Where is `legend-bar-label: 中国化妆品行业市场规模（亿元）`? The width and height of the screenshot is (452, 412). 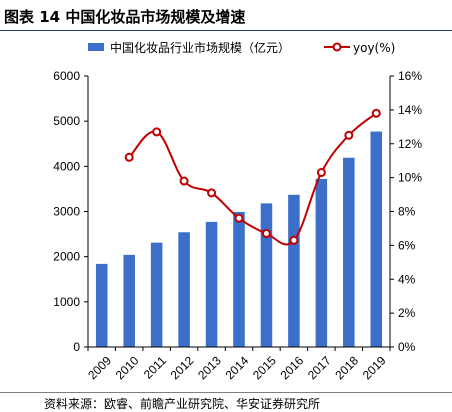 legend-bar-label: 中国化妆品行业市场规模（亿元） is located at coordinates (200, 47).